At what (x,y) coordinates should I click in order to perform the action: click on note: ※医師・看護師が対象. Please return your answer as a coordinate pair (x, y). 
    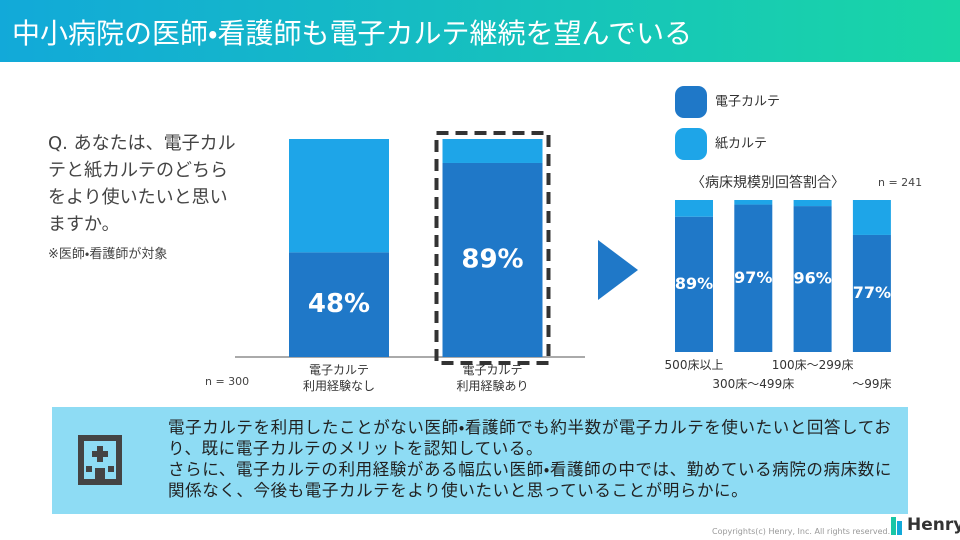
    Looking at the image, I should click on (108, 254).